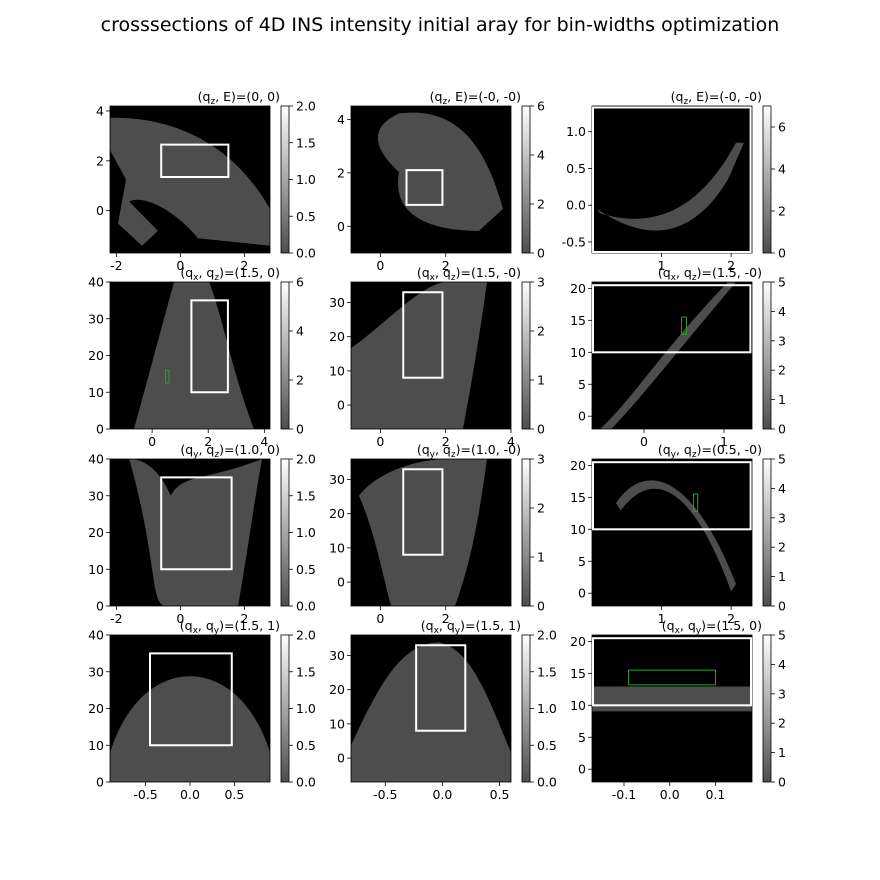 This screenshot has width=880, height=880. I want to click on subplot-5: 0 2 4 0 10 20 30 (qx, qz)=(1.5, -0) 0 1 2 3, so click(437, 357).